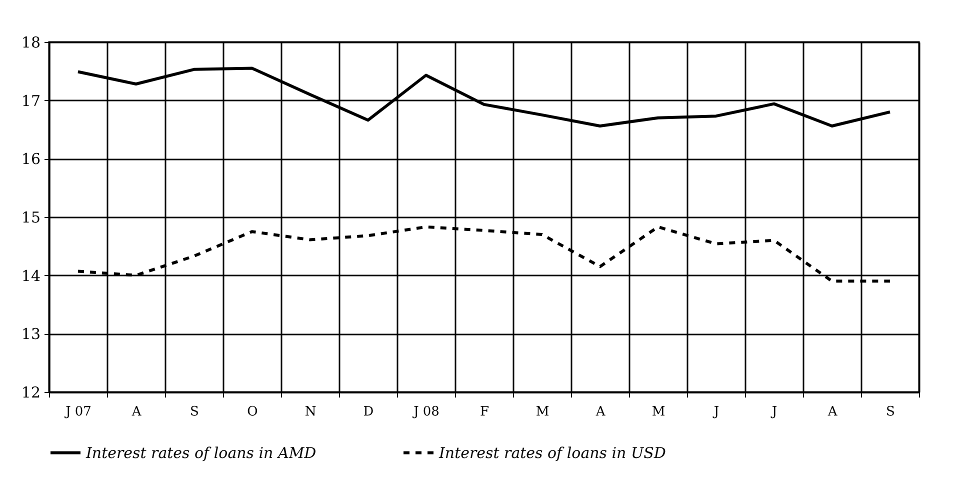 The width and height of the screenshot is (979, 489). I want to click on x-tick-label: N, so click(310, 412).